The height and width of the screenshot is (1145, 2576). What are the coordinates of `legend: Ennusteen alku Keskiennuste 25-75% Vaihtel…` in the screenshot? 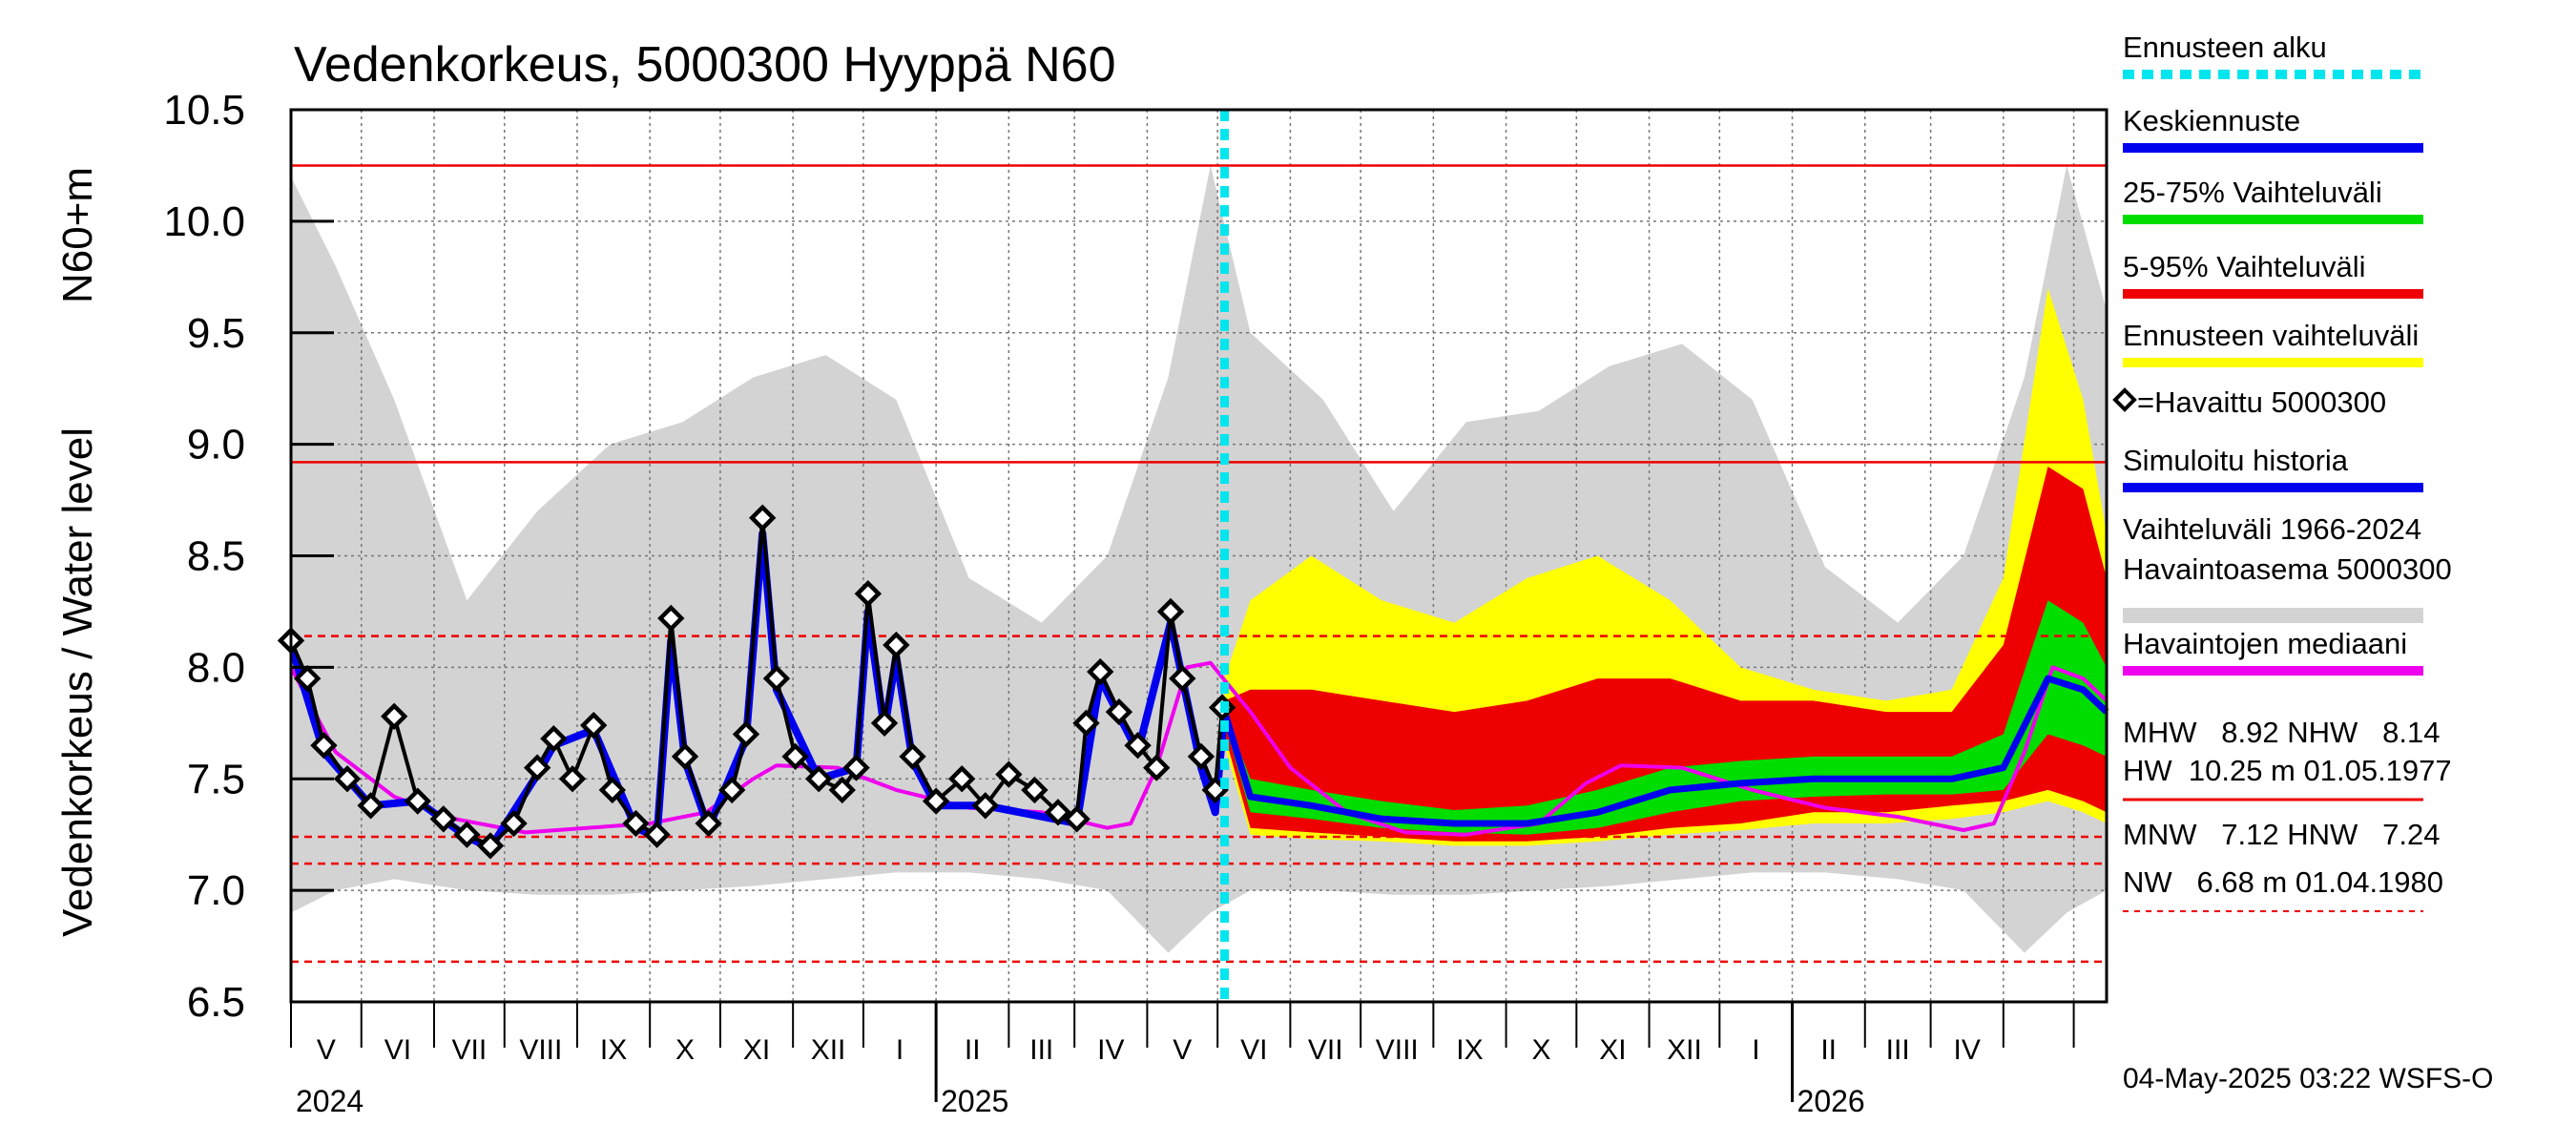 It's located at (2282, 472).